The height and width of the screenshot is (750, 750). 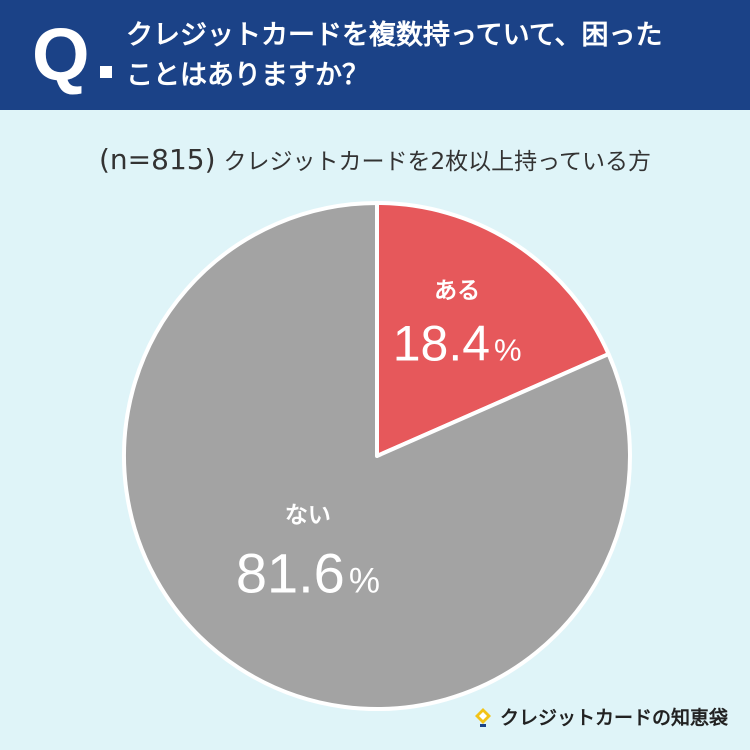 What do you see at coordinates (437, 162) in the screenshot?
I see `sample-description: クレジットカードを2枚以上持っている方` at bounding box center [437, 162].